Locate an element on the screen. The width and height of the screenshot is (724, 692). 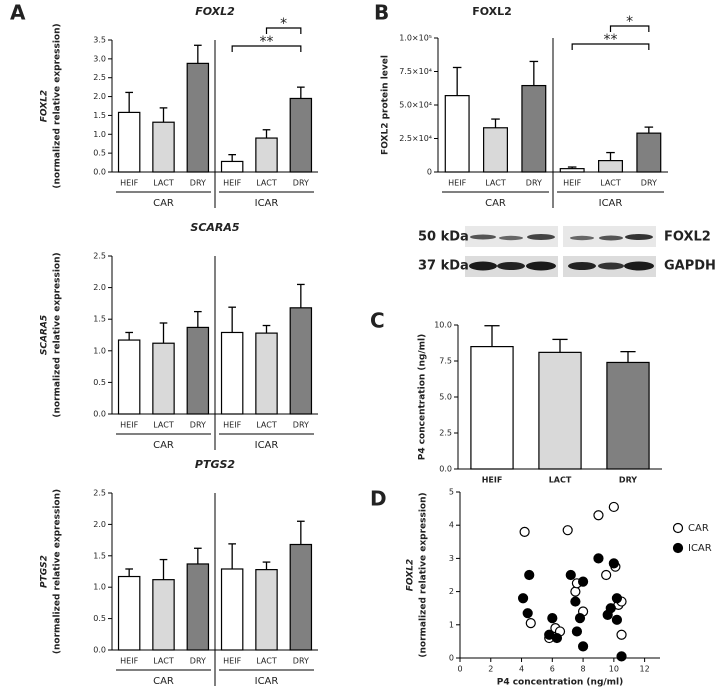
y-tick-label: 0 is located at coordinates (429, 172).